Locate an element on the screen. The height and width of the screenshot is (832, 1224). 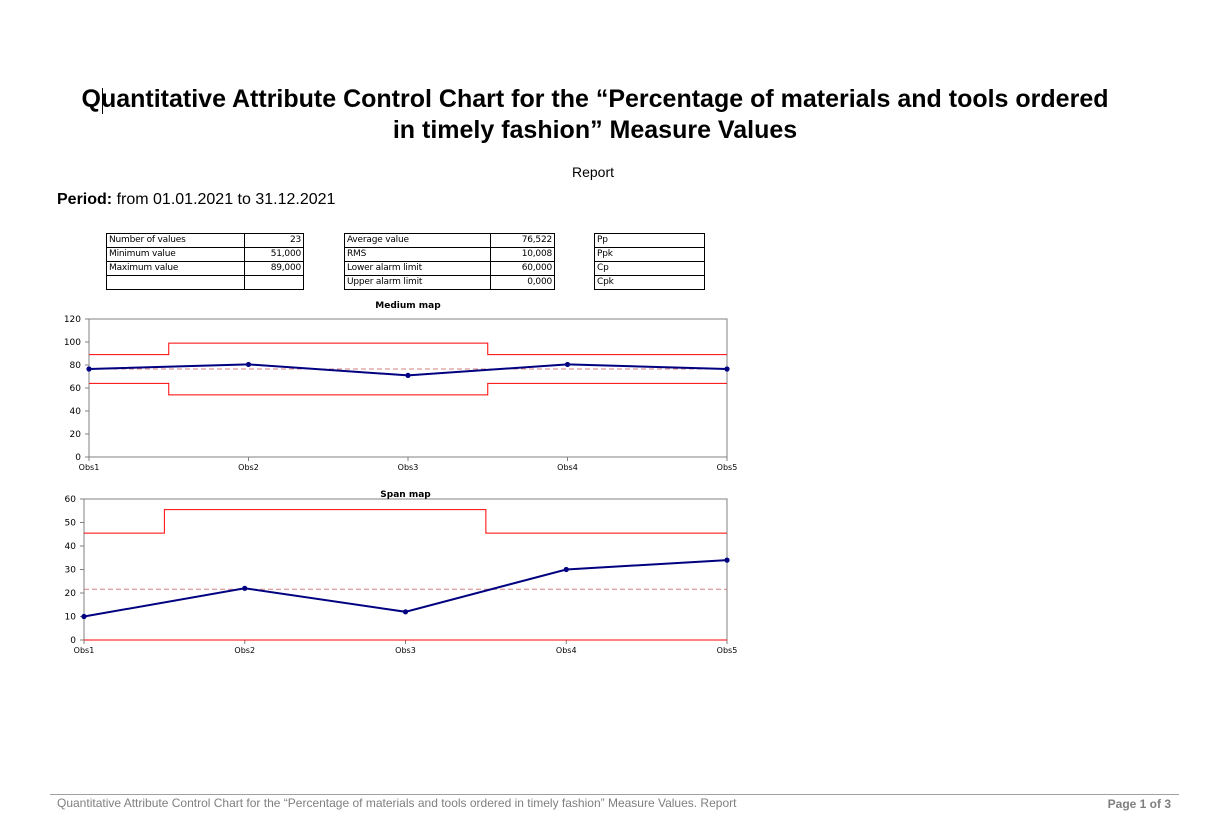
stat-value: 89,000 is located at coordinates (274, 268).